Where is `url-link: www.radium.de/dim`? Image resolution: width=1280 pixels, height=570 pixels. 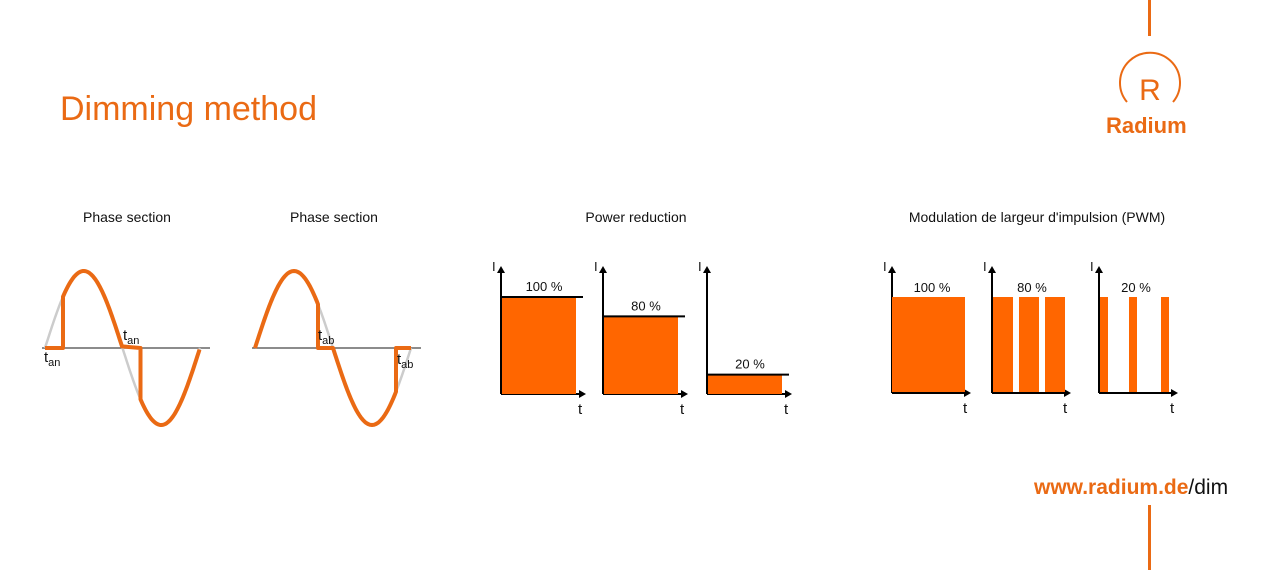
url-link: www.radium.de/dim is located at coordinates (1131, 488).